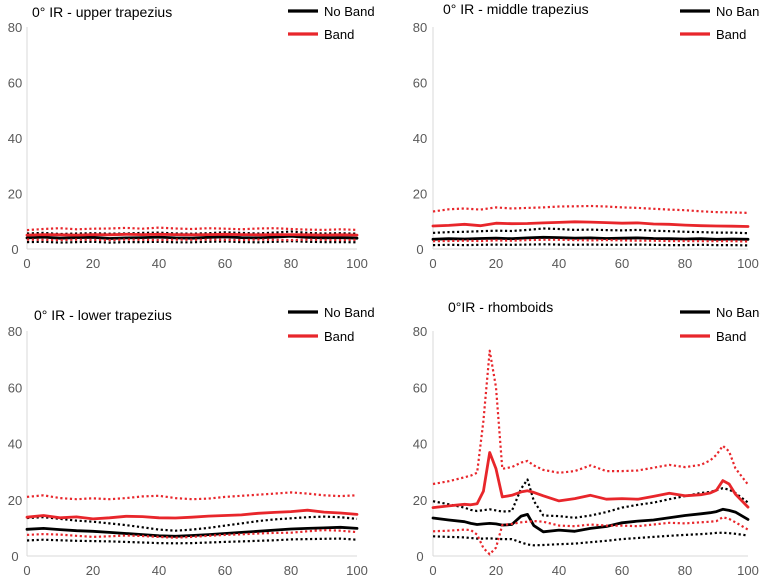 This screenshot has width=760, height=583. What do you see at coordinates (102, 12) in the screenshot?
I see `chart-title: 0° IR - upper trapezius` at bounding box center [102, 12].